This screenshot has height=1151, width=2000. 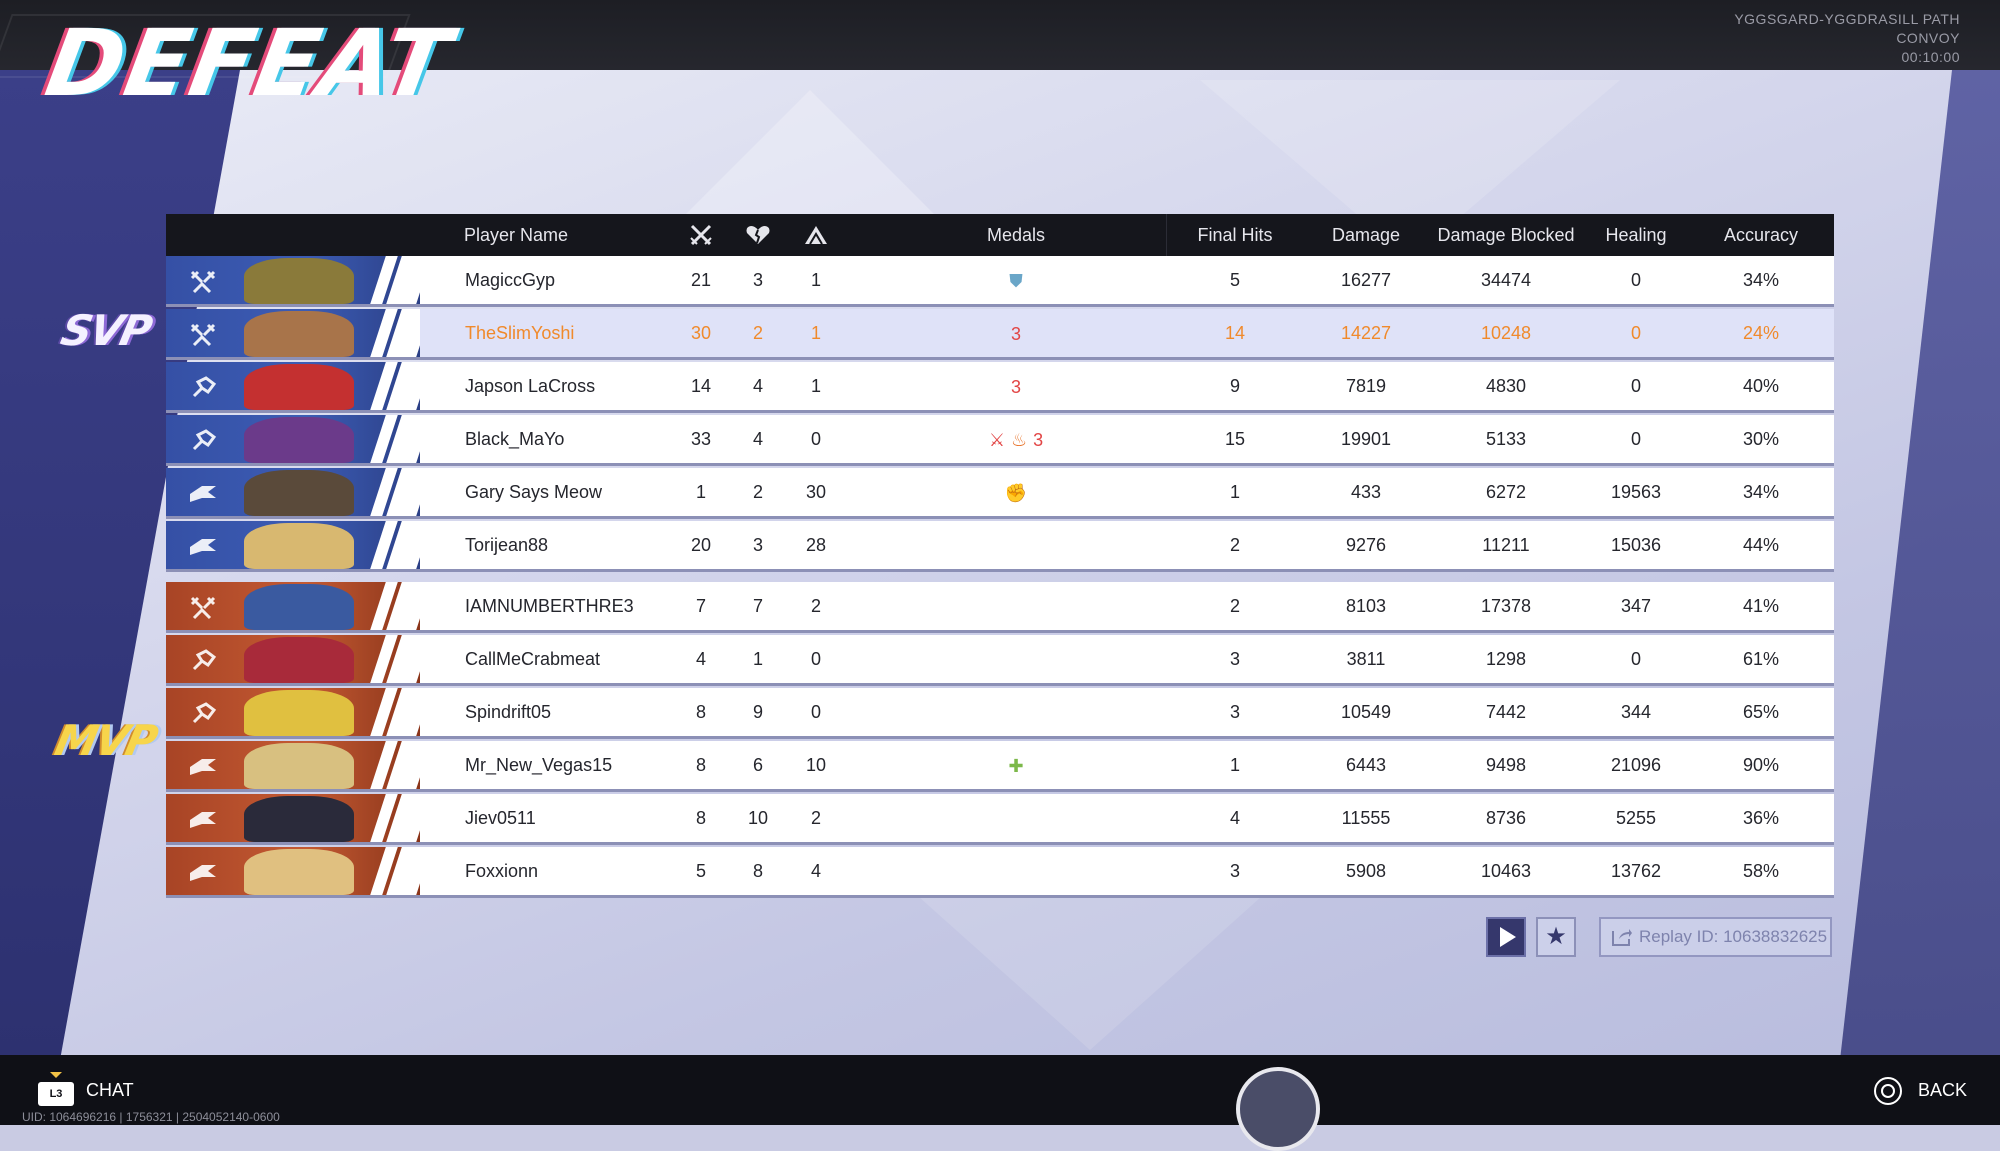 I want to click on player-row: Foxxionn 5 8 4 3 5908 10463 13762 58%, so click(x=1000, y=872).